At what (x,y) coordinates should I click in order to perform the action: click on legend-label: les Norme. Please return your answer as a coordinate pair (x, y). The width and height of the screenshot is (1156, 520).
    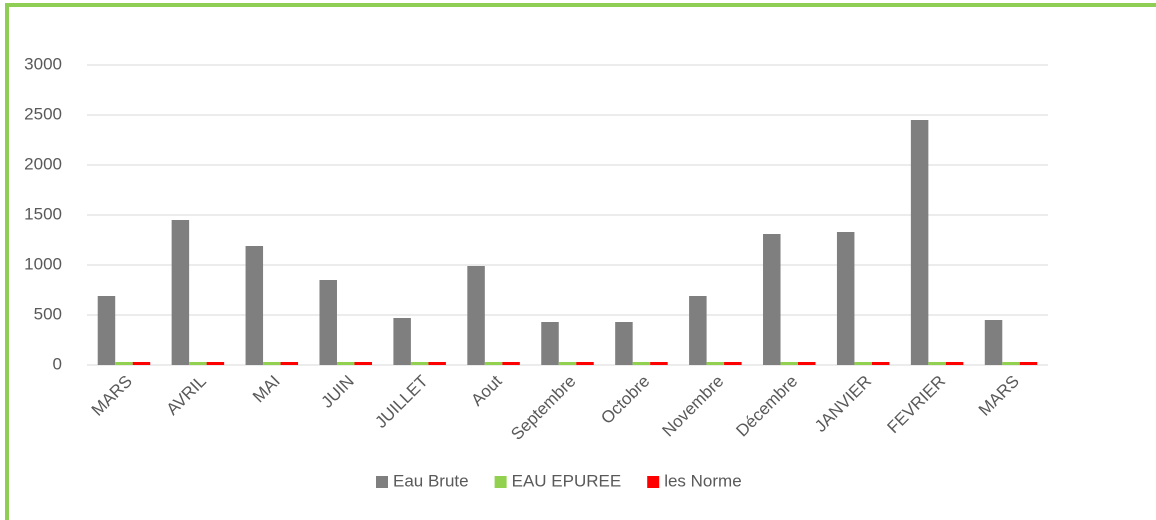
    Looking at the image, I should click on (702, 480).